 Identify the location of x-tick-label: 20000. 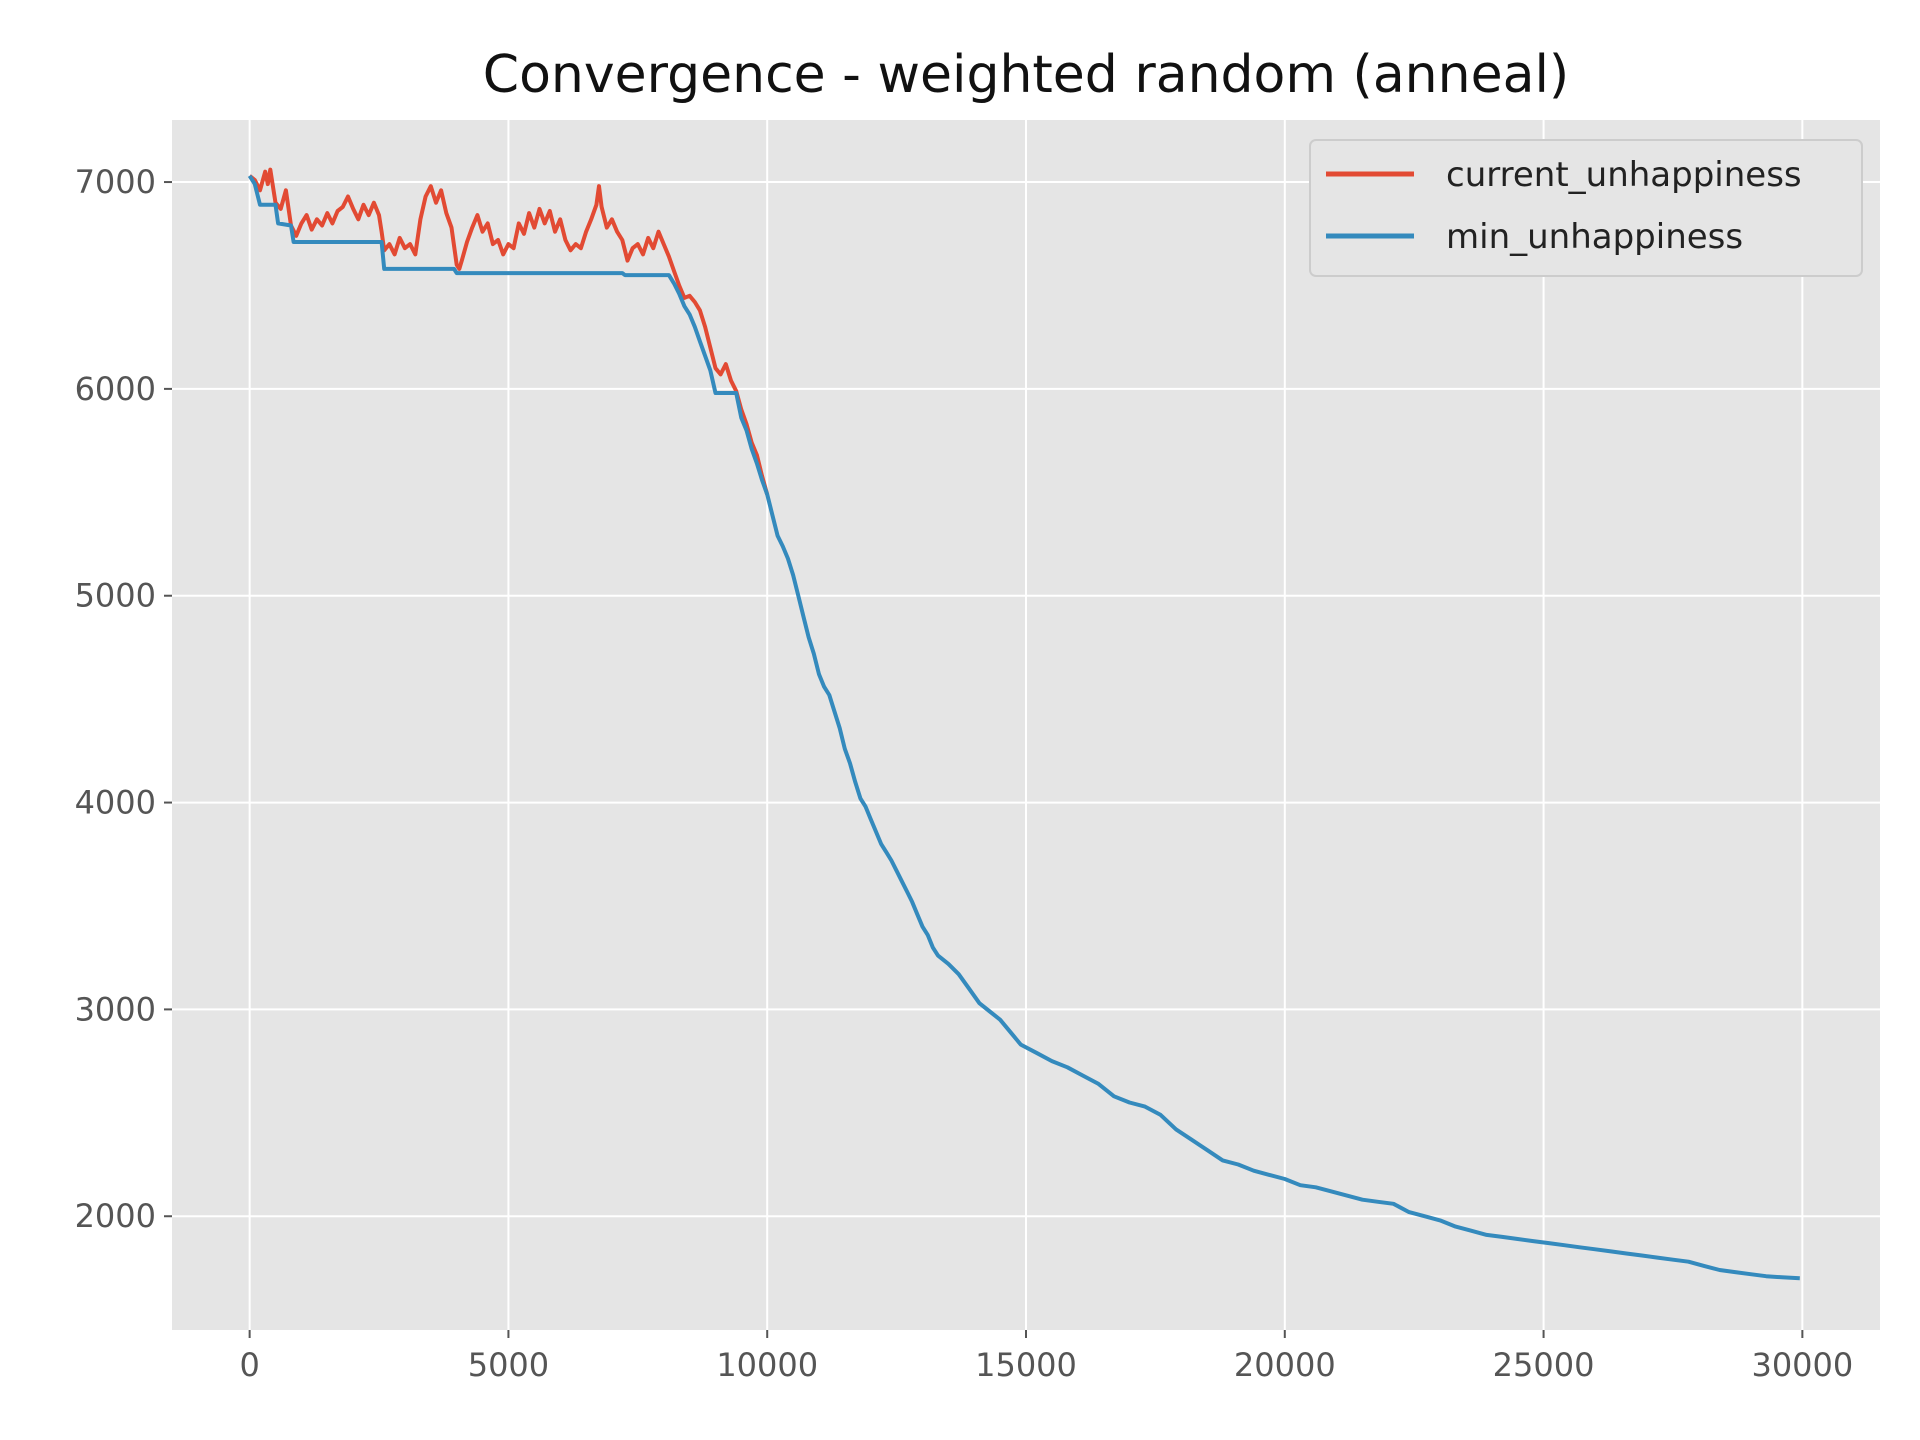
(1285, 1365).